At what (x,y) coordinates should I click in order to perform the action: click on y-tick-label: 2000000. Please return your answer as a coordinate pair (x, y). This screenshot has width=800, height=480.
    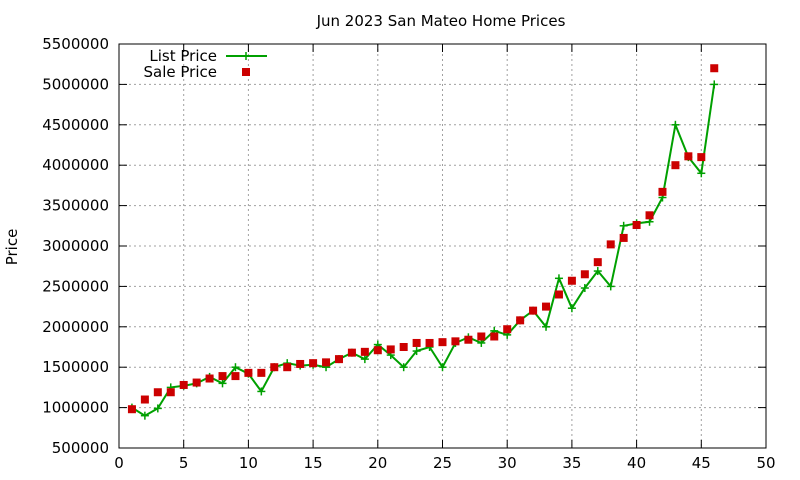
    Looking at the image, I should click on (75, 327).